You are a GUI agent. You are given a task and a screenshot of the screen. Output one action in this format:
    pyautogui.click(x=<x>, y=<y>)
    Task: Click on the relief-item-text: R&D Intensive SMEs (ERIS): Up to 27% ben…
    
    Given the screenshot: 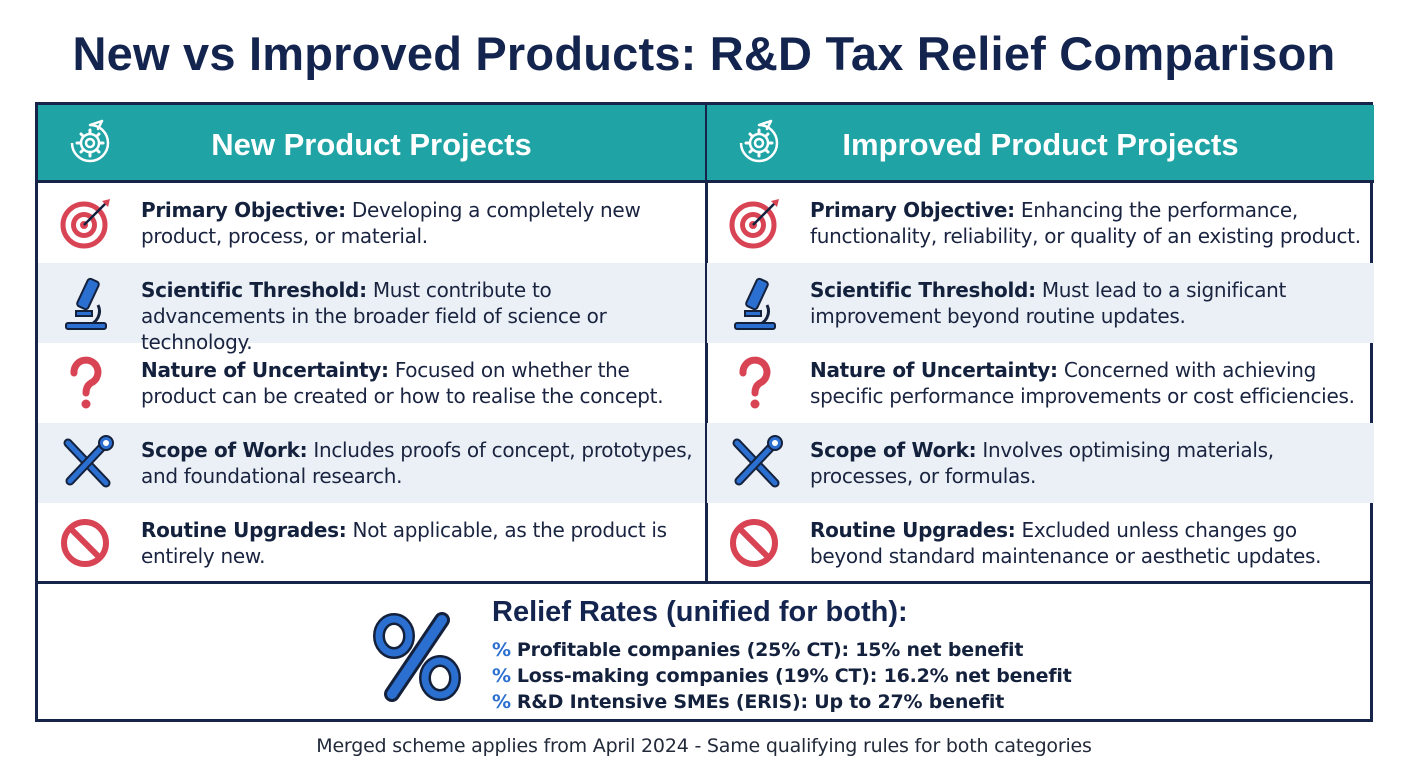 What is the action you would take?
    pyautogui.click(x=760, y=702)
    